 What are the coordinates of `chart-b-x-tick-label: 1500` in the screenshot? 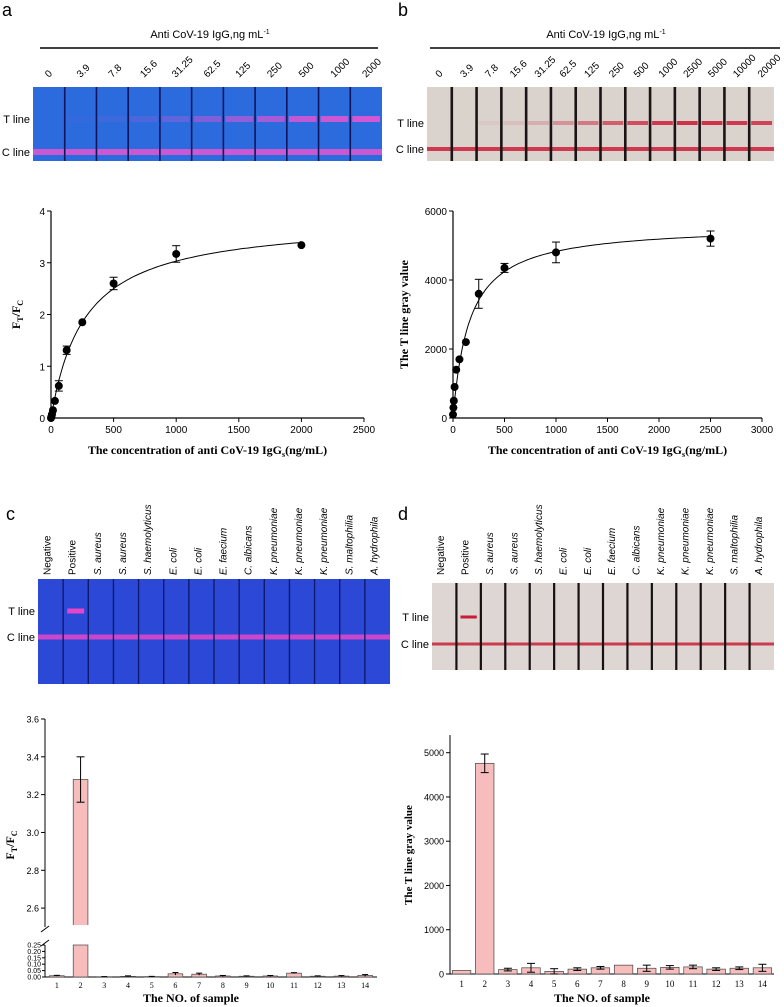 It's located at (607, 430).